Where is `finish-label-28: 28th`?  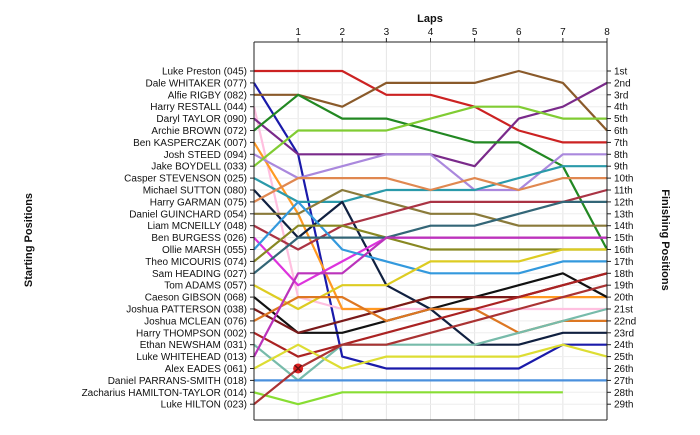 finish-label-28: 28th is located at coordinates (623, 393).